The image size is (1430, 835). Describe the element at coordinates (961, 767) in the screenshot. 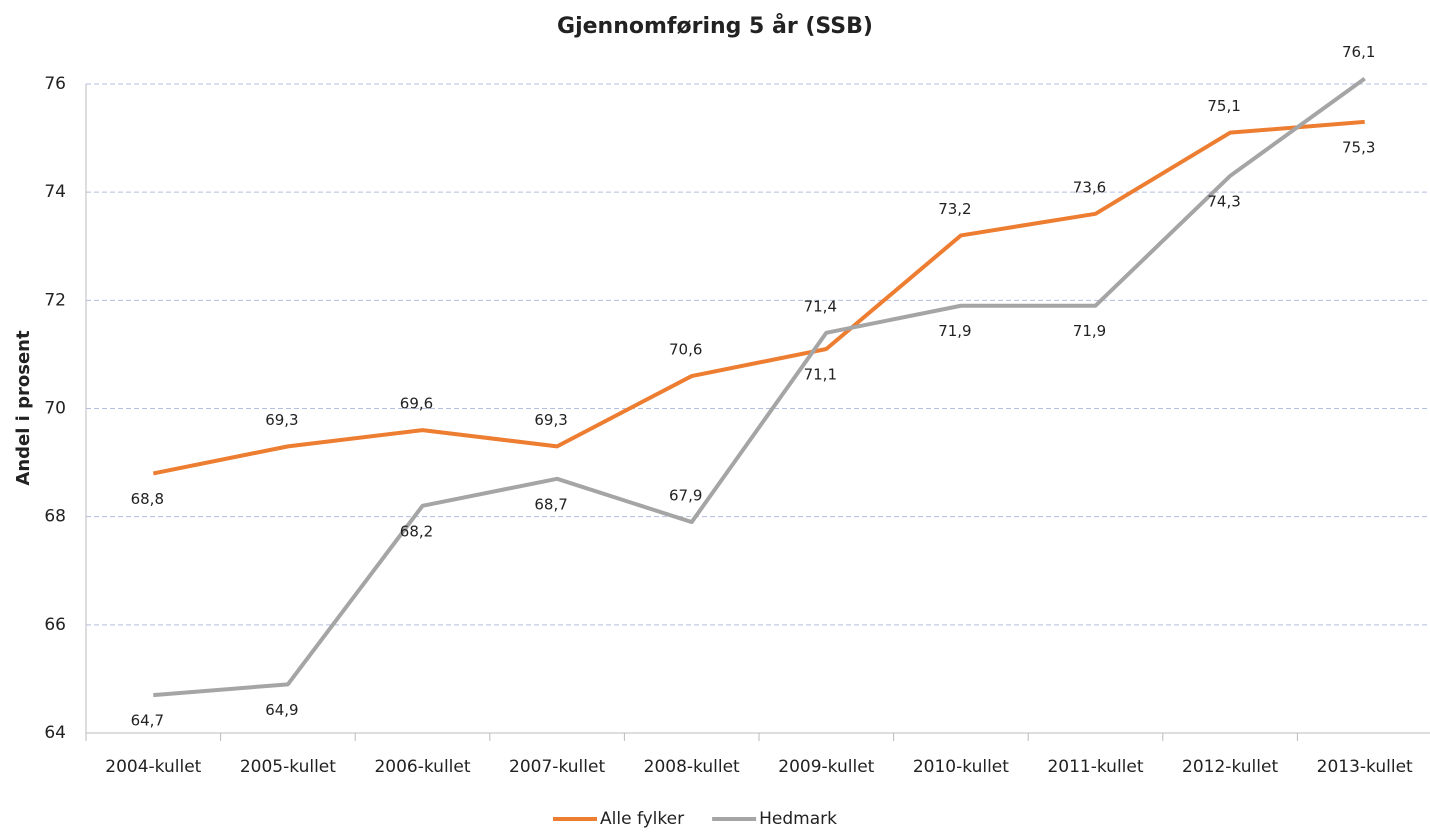

I see `x-tick-label: 2010-kullet` at that location.